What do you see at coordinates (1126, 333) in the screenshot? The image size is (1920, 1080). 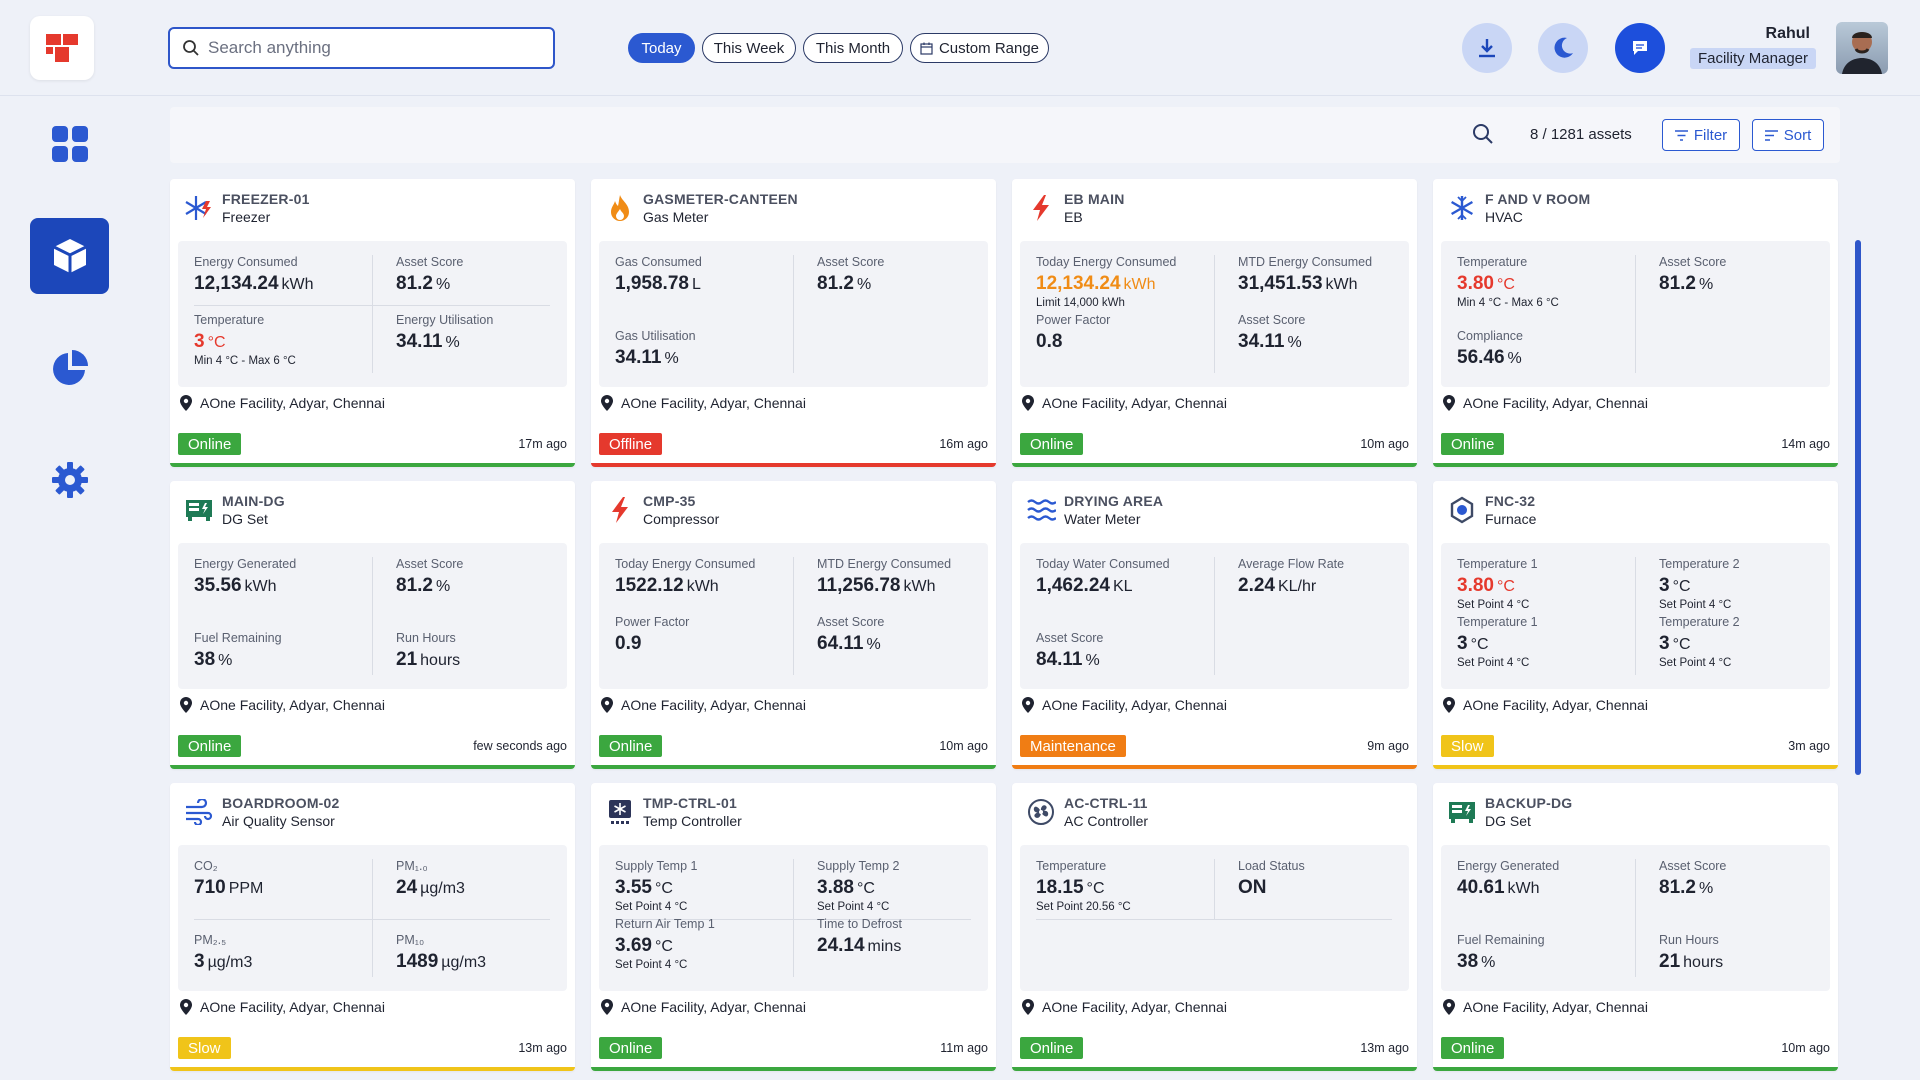 I see `metric: Power Factor 0.8` at bounding box center [1126, 333].